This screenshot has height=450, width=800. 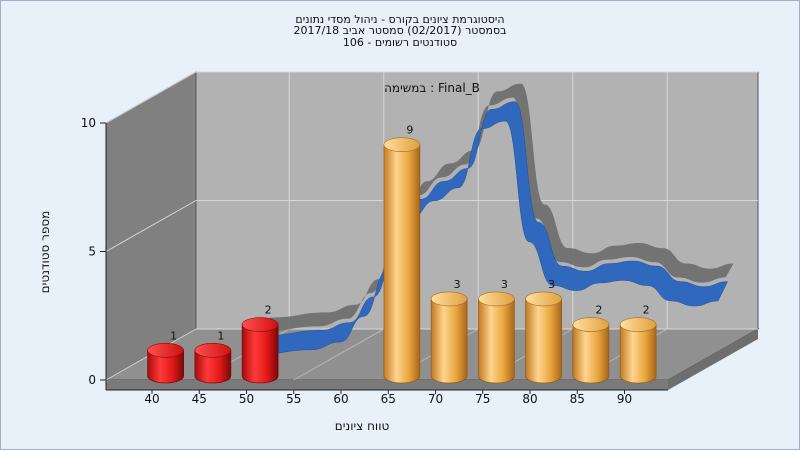 What do you see at coordinates (432, 88) in the screenshot?
I see `series-subtitle: במשימה : Final_B` at bounding box center [432, 88].